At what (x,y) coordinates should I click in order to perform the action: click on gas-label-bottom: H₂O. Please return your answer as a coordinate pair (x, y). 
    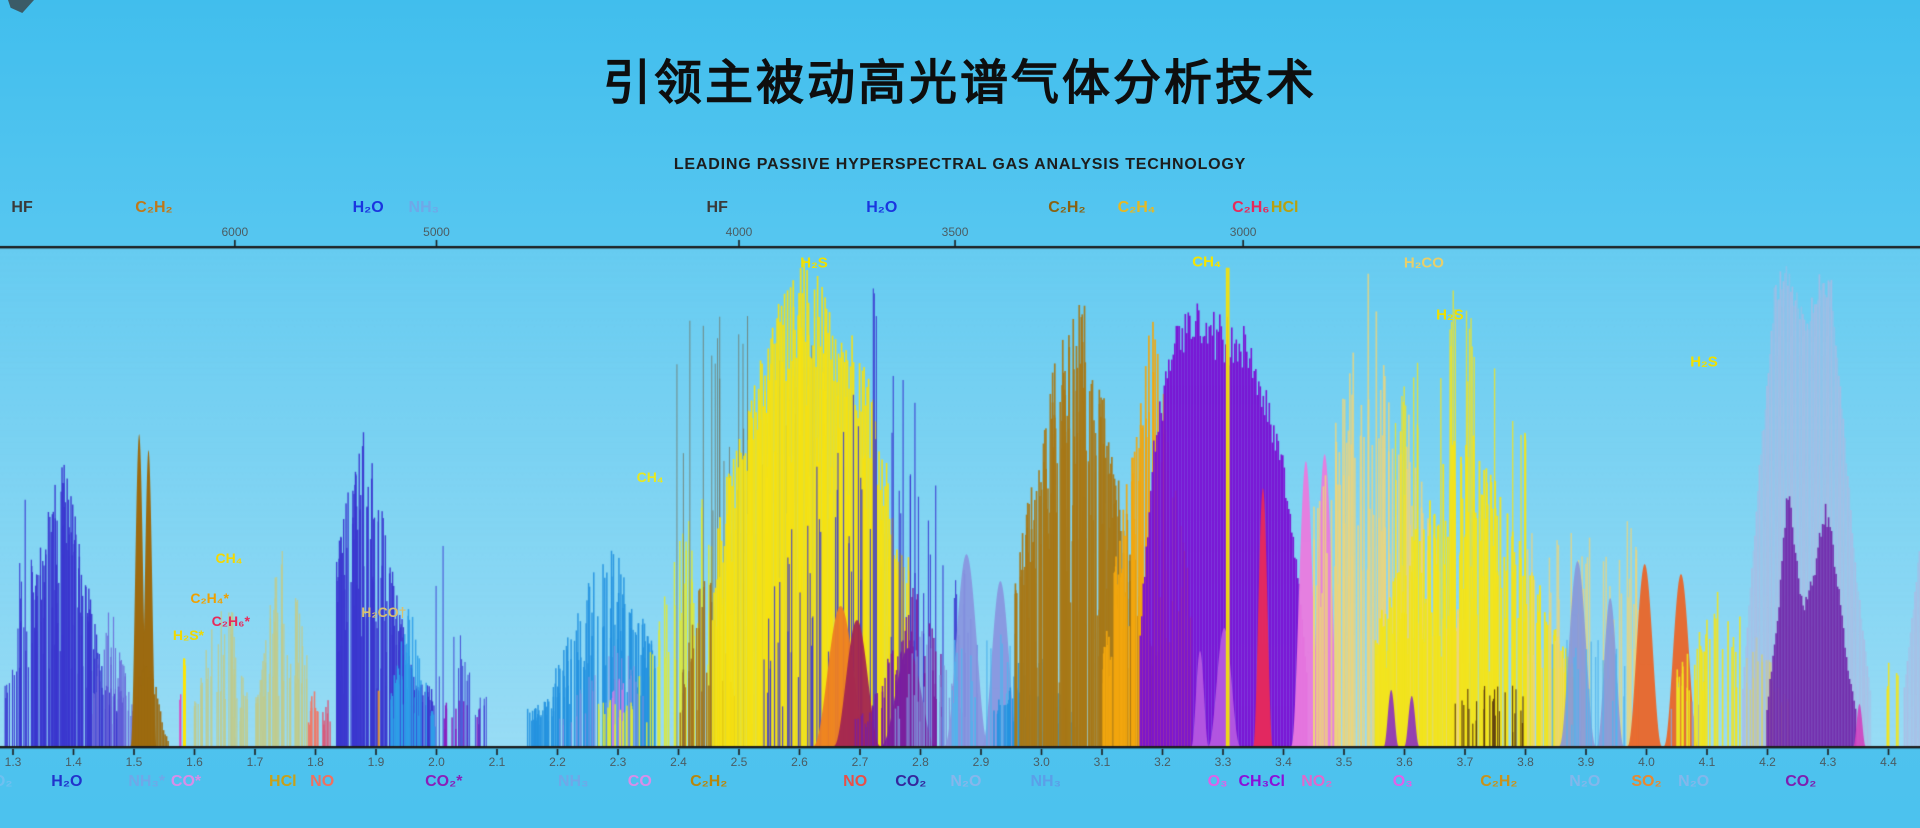
    Looking at the image, I should click on (67, 781).